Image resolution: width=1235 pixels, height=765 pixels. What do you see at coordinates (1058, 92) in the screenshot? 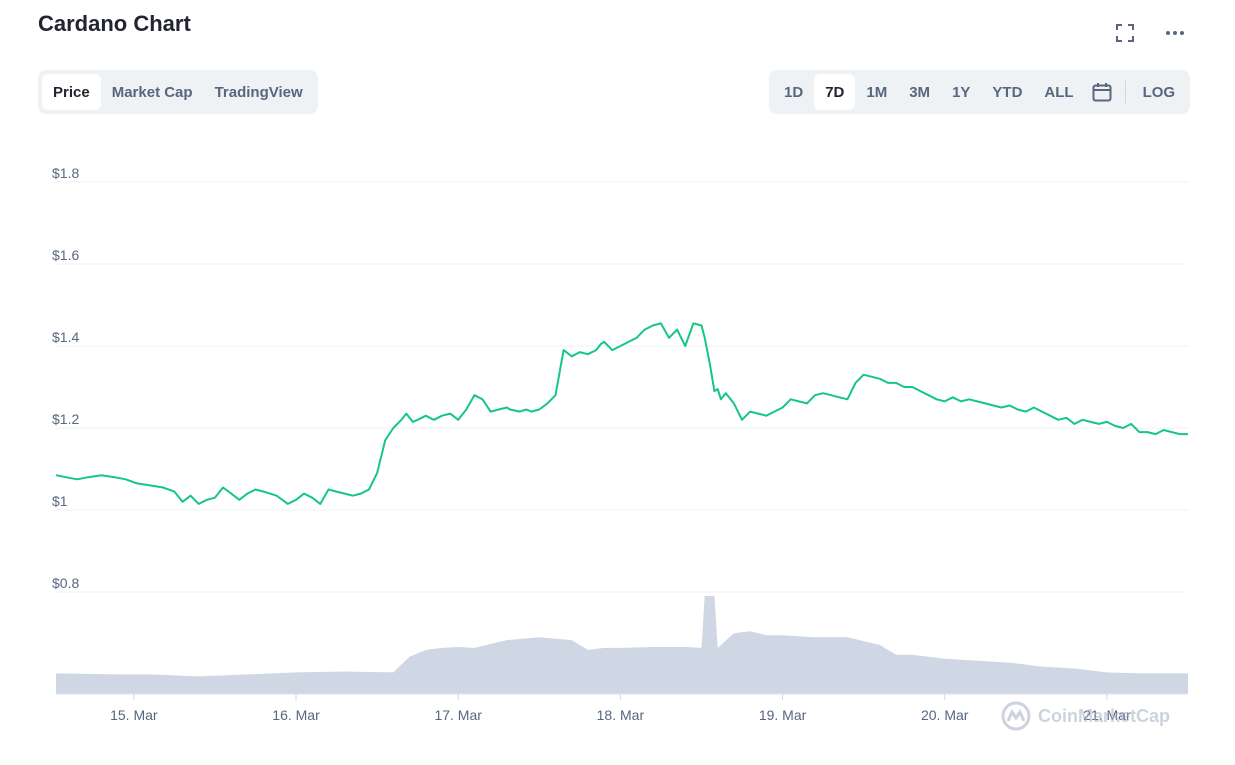
I see `range-all: ALL` at bounding box center [1058, 92].